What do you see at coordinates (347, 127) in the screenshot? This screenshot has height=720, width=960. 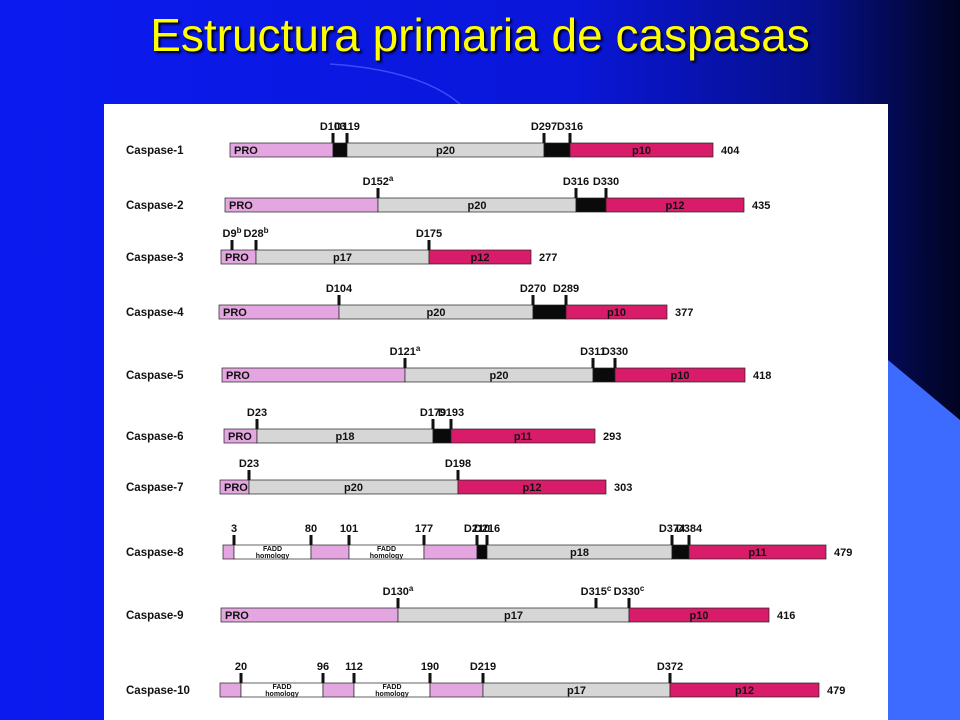 I see `caspase-1-site-label: D119` at bounding box center [347, 127].